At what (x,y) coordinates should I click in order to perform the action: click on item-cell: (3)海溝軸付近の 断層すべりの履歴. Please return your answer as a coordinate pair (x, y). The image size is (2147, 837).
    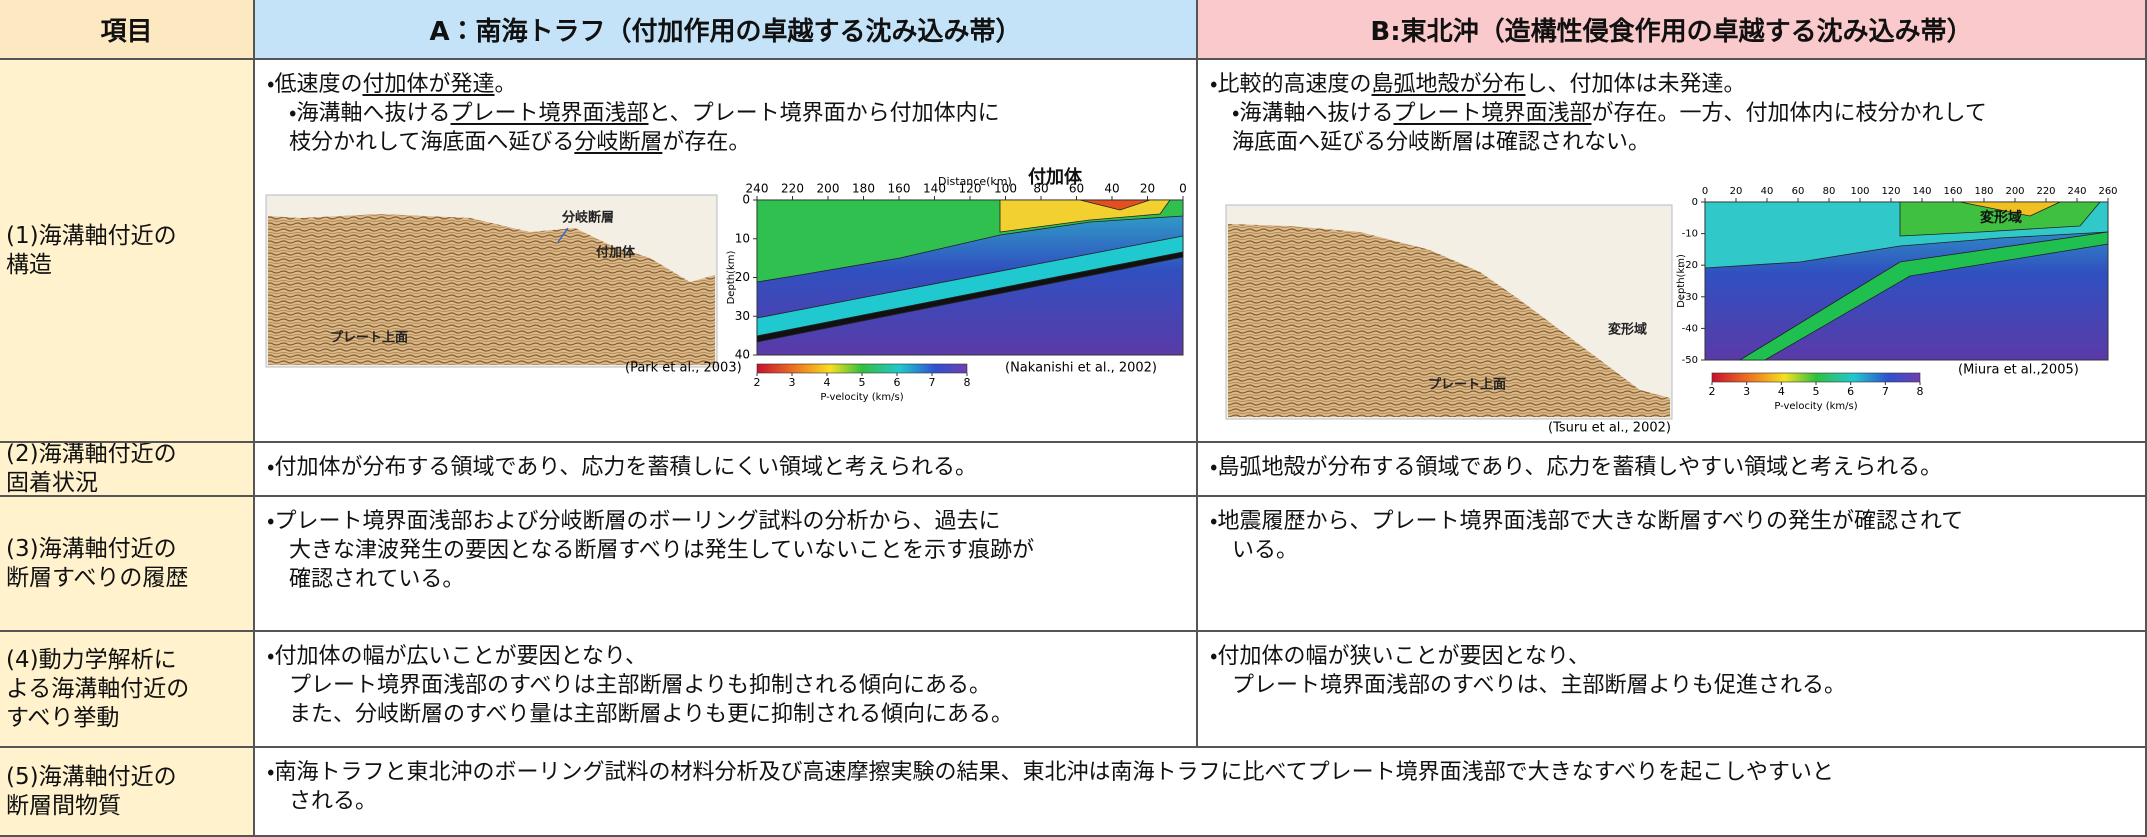
    Looking at the image, I should click on (127, 564).